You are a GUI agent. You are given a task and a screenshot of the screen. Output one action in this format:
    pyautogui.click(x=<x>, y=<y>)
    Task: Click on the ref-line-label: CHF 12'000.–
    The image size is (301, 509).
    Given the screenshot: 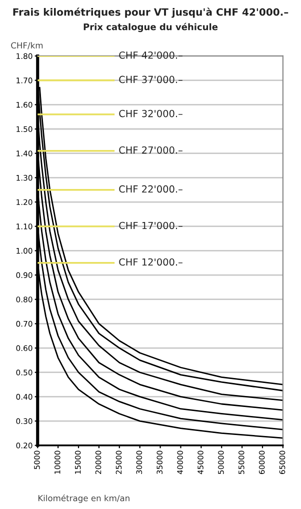 What is the action you would take?
    pyautogui.click(x=150, y=262)
    